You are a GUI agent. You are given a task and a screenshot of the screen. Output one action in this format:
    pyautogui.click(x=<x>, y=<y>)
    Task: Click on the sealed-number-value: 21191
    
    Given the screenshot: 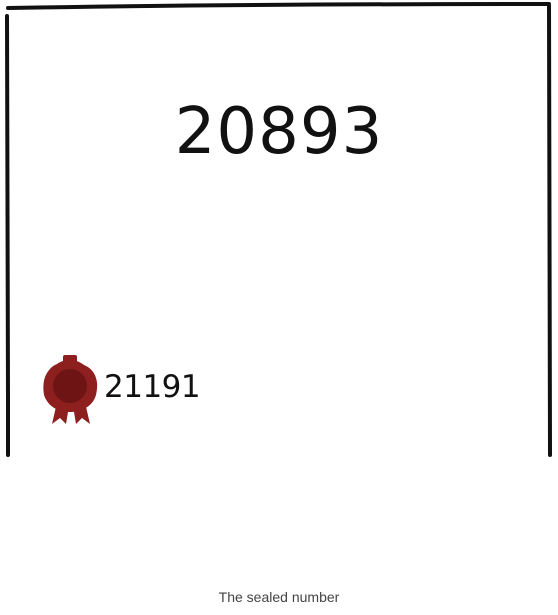 What is the action you would take?
    pyautogui.click(x=152, y=387)
    